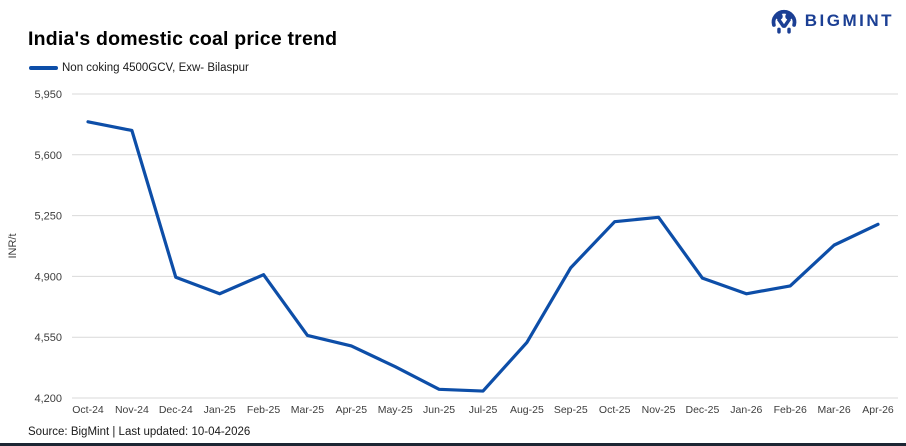 The height and width of the screenshot is (446, 906). I want to click on x-tick-label: Dec-24, so click(176, 410).